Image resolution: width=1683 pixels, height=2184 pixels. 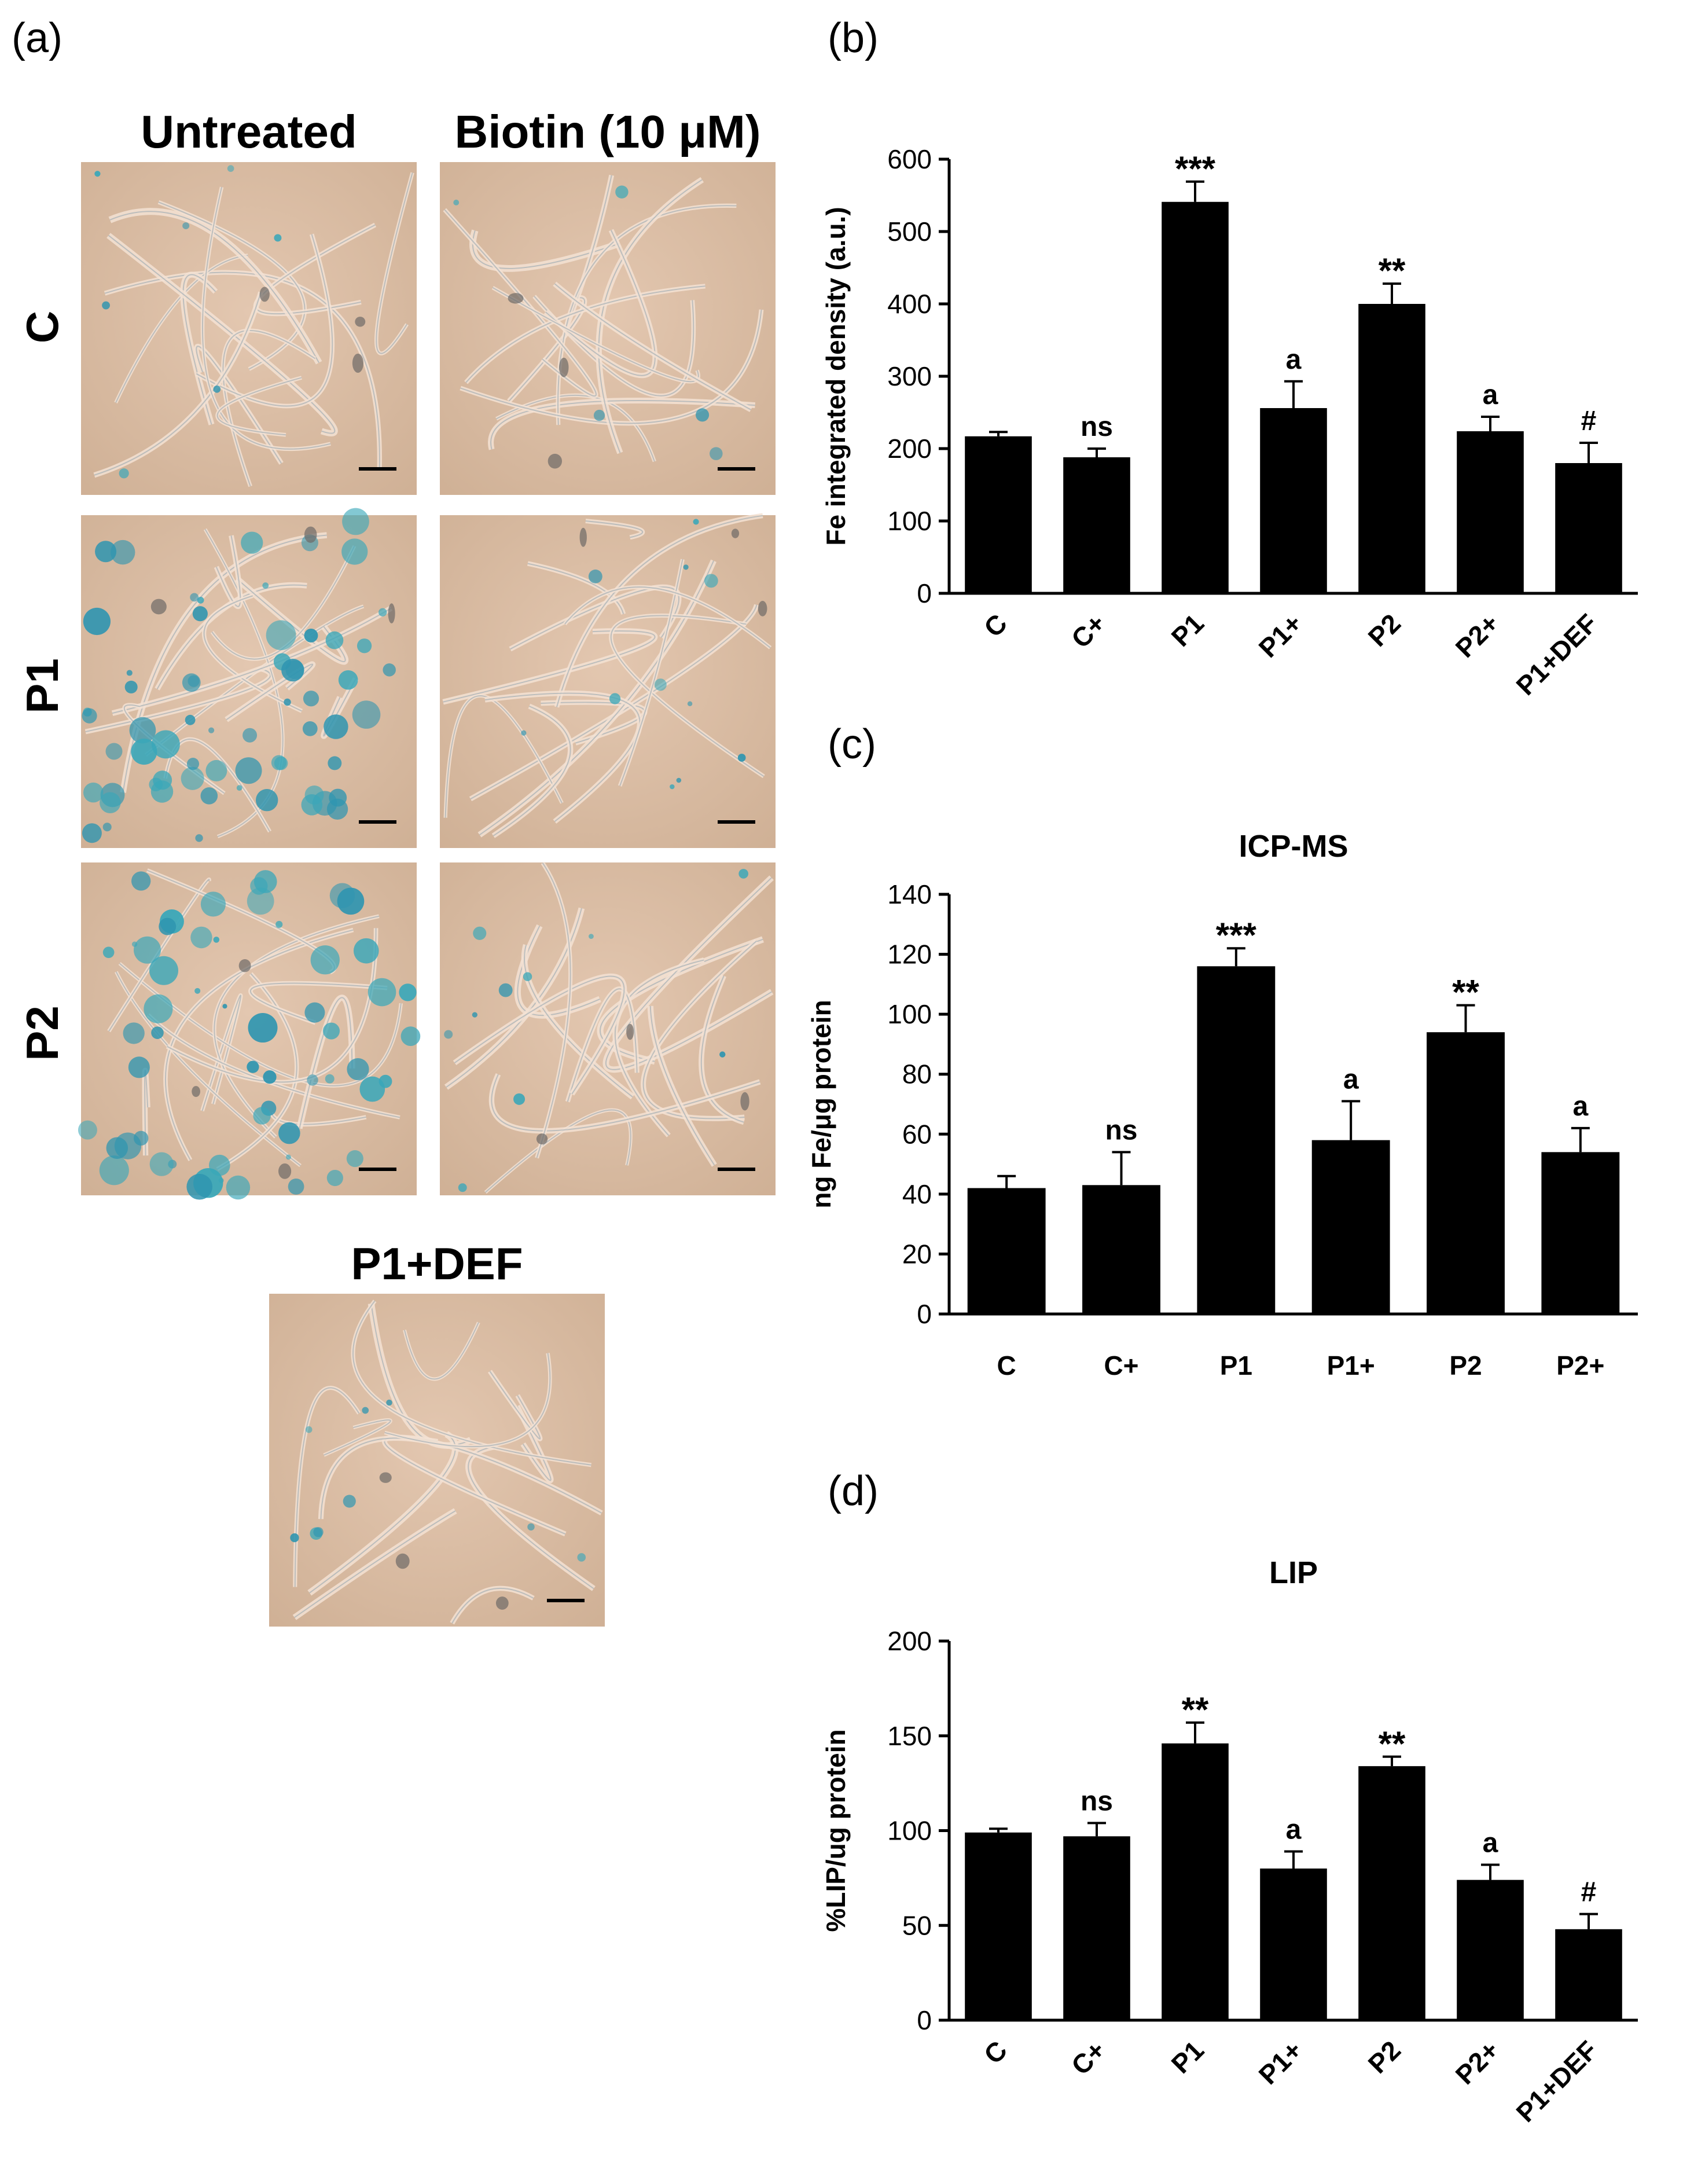 What do you see at coordinates (909, 1014) in the screenshot?
I see `y-tick-label: 100` at bounding box center [909, 1014].